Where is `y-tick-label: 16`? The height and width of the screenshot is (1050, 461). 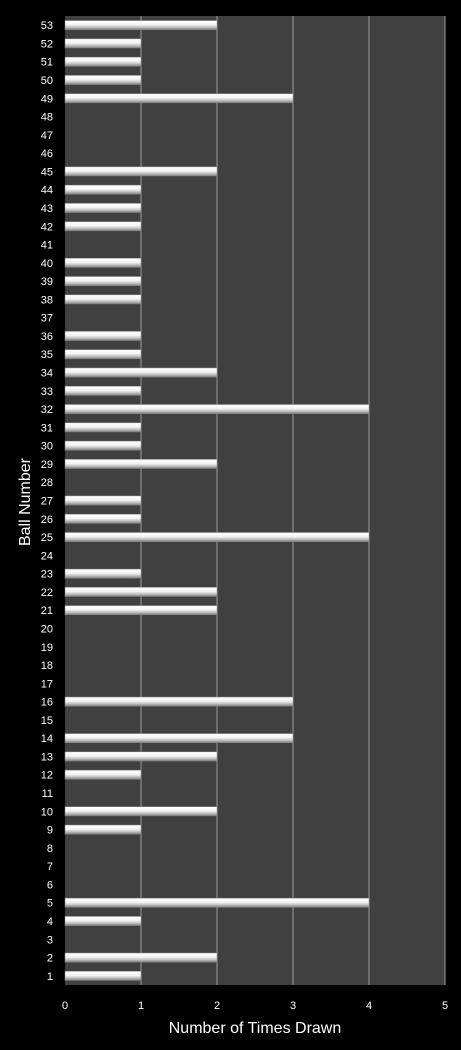 y-tick-label: 16 is located at coordinates (47, 703).